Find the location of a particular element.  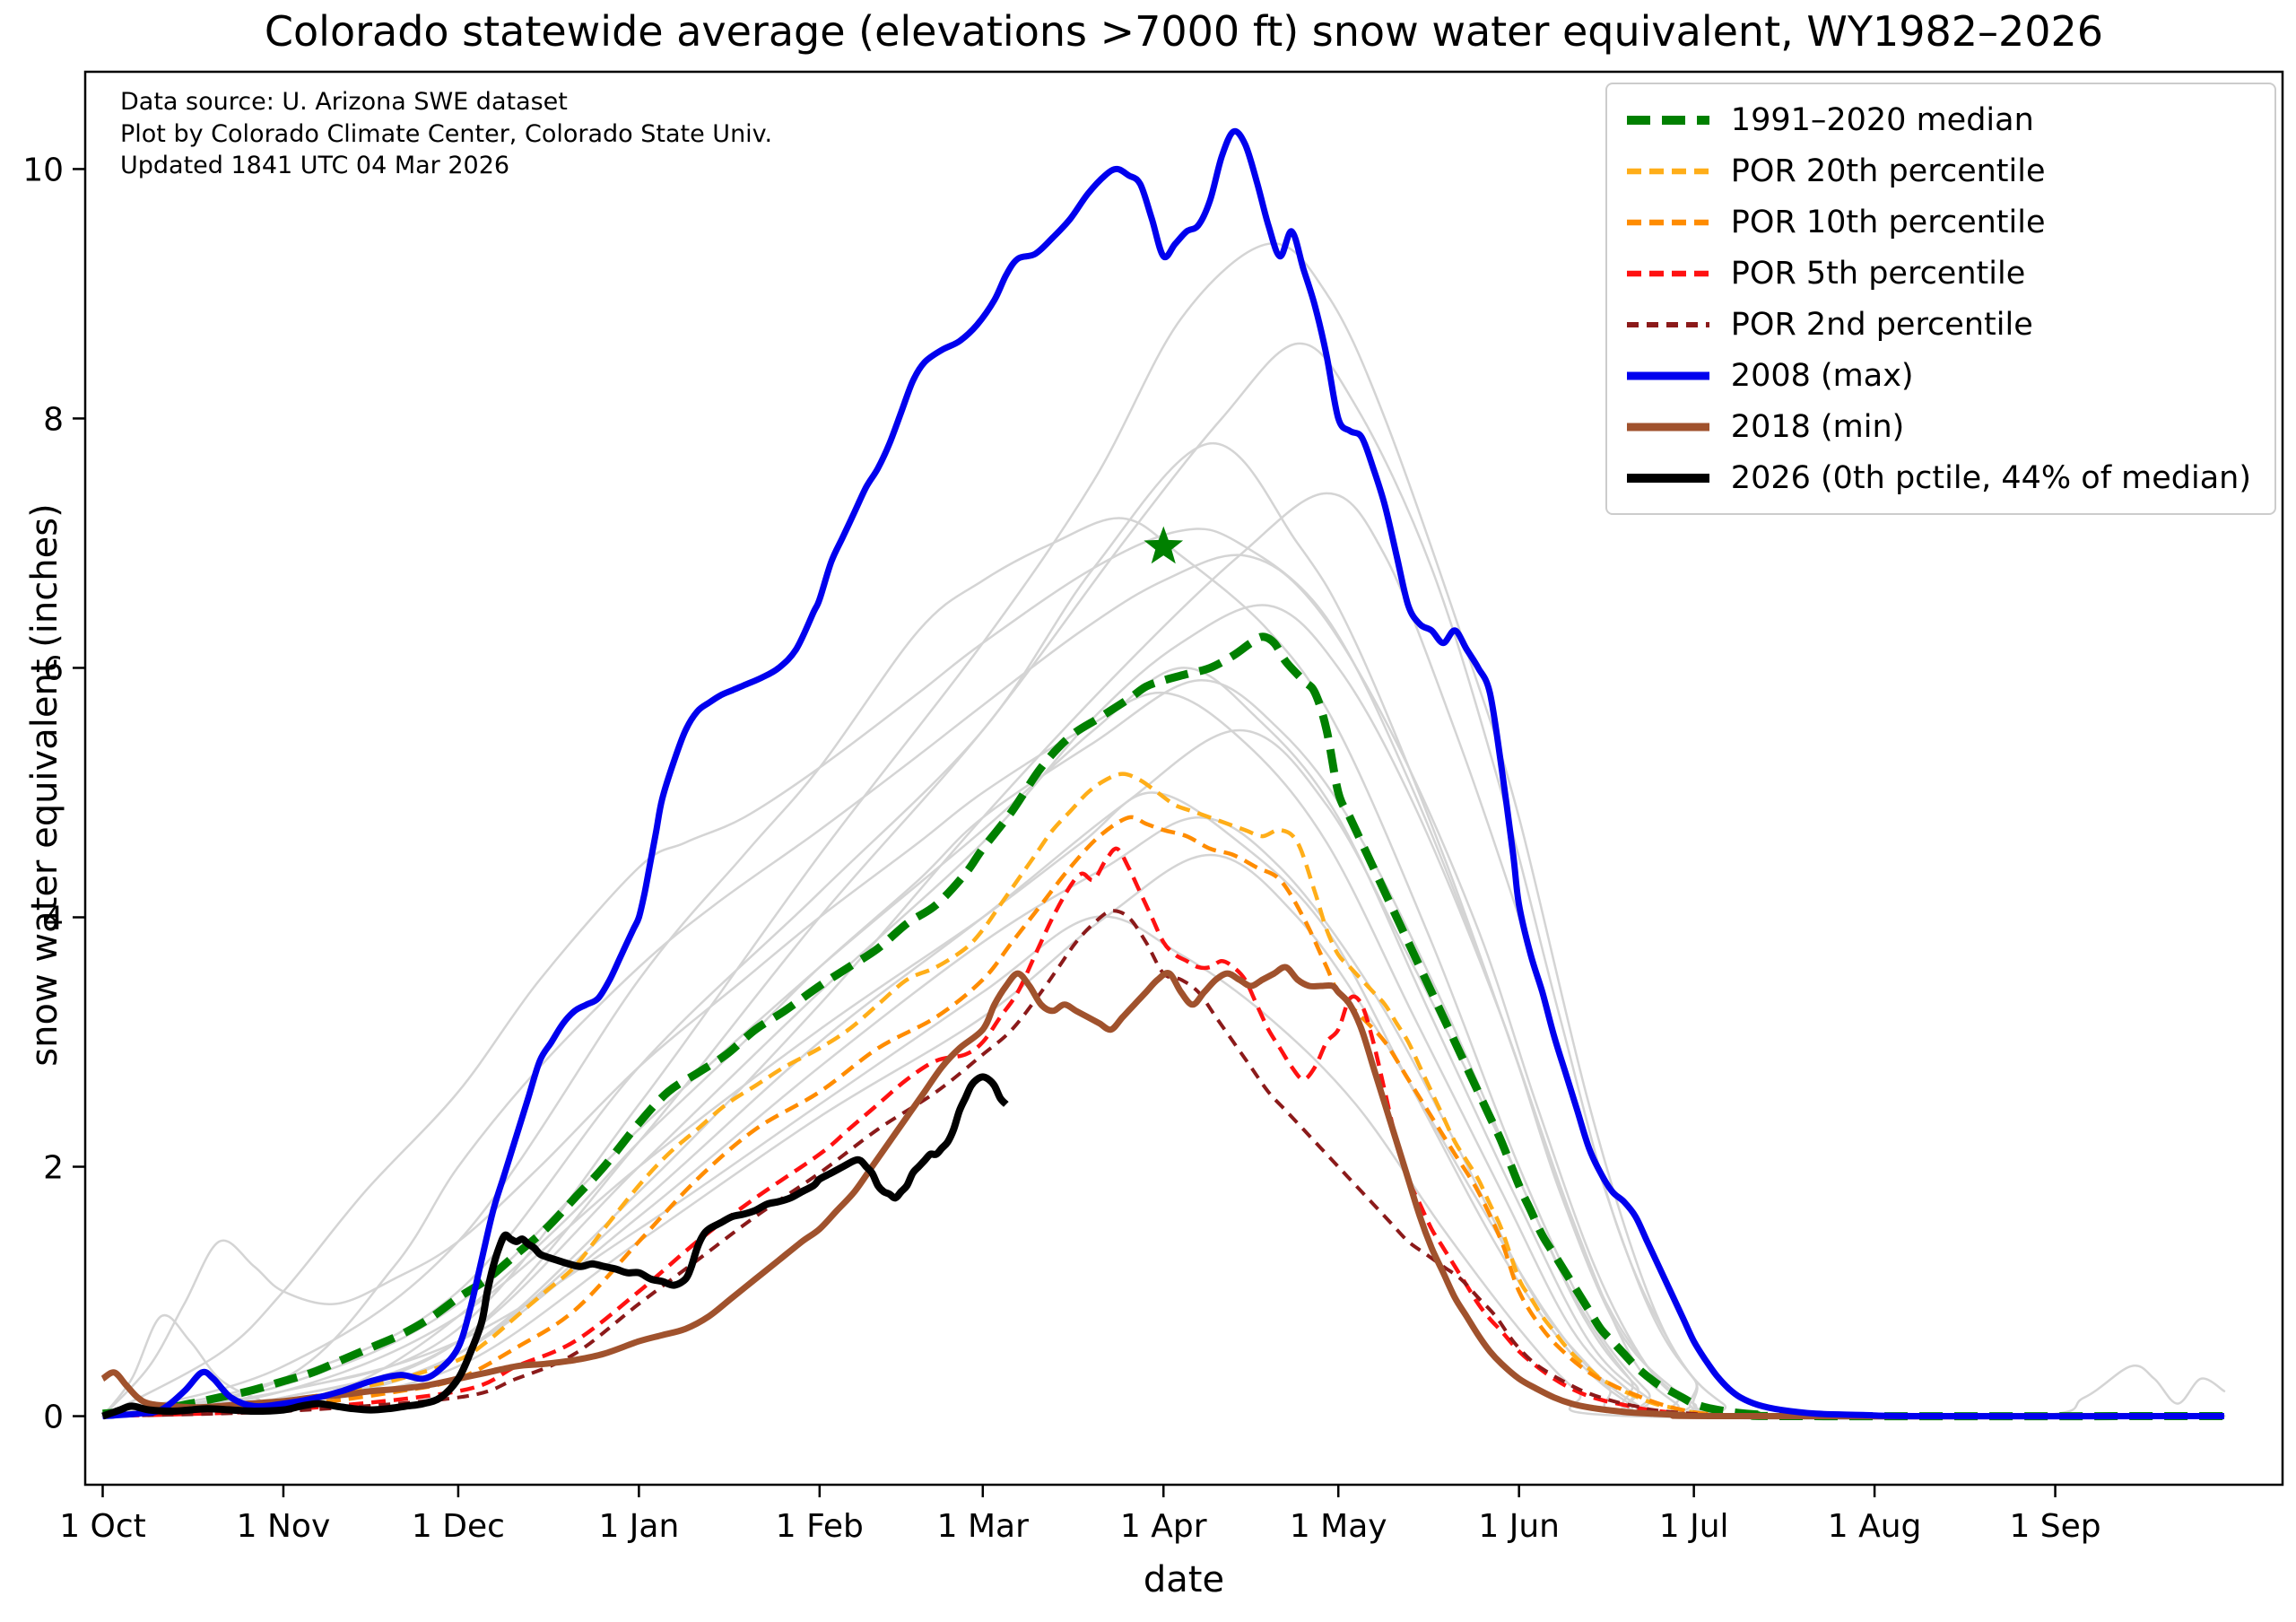

annotation-line-3: Updated 1841 UTC 04 Mar 2026 is located at coordinates (315, 166).